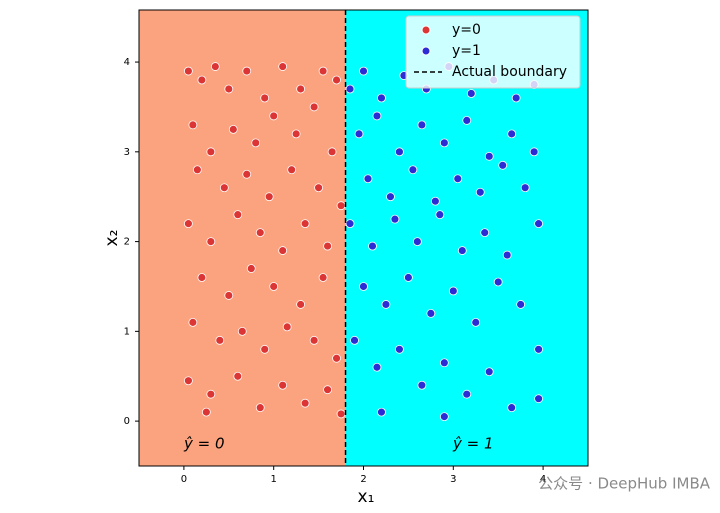 This screenshot has height=513, width=720. I want to click on x-tick-label: 0, so click(184, 479).